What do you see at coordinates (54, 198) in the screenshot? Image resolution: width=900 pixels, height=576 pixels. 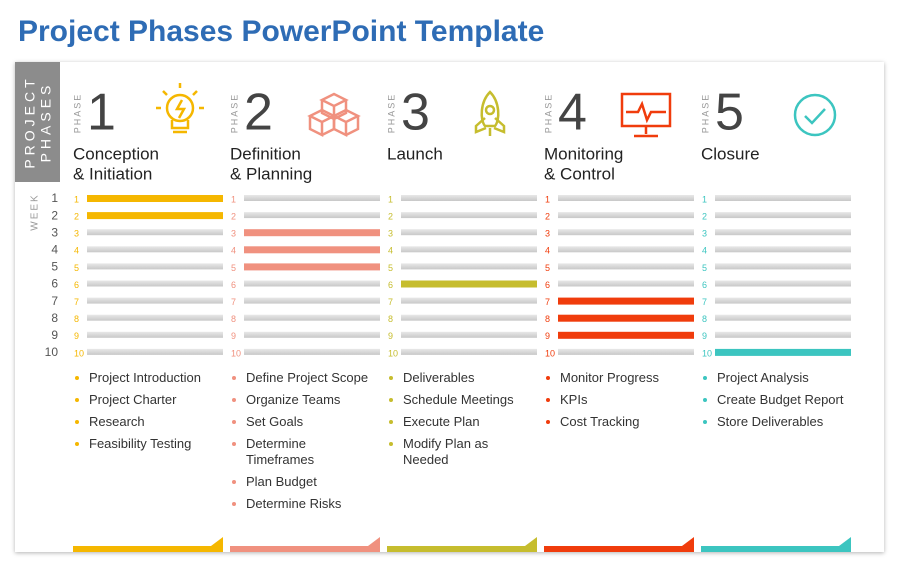 I see `week-number: 1` at bounding box center [54, 198].